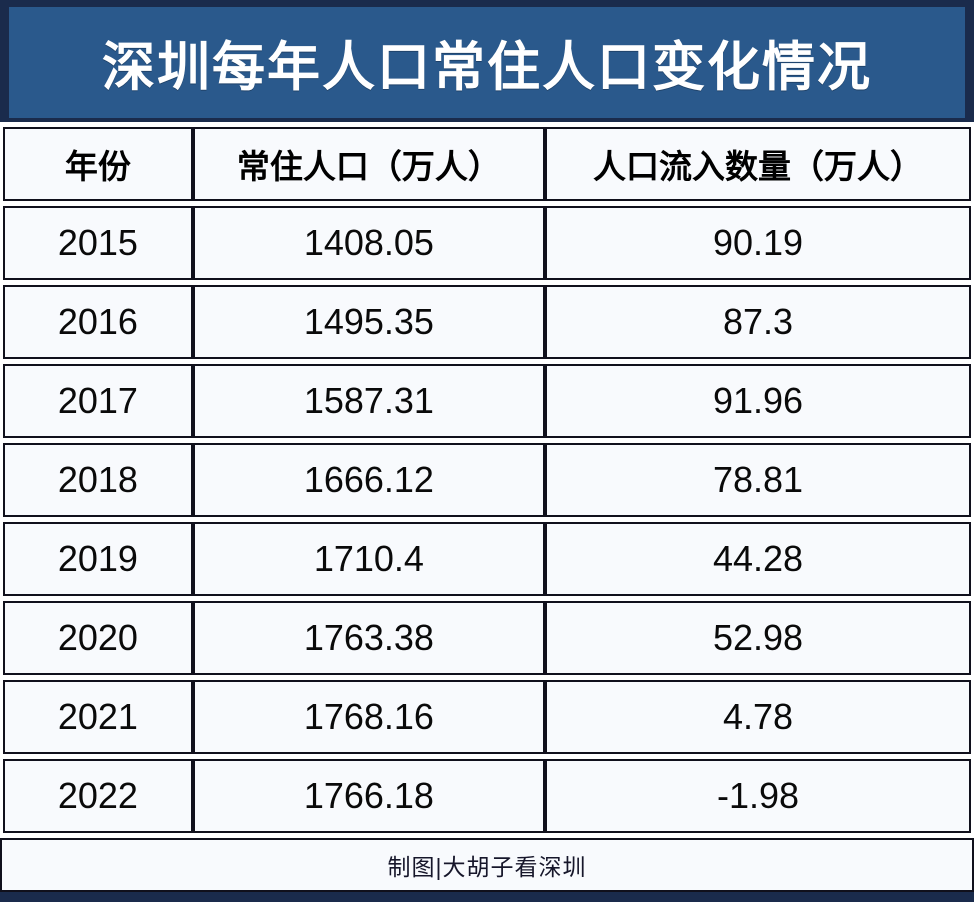  Describe the element at coordinates (98, 322) in the screenshot. I see `year-cell: 2016` at that location.